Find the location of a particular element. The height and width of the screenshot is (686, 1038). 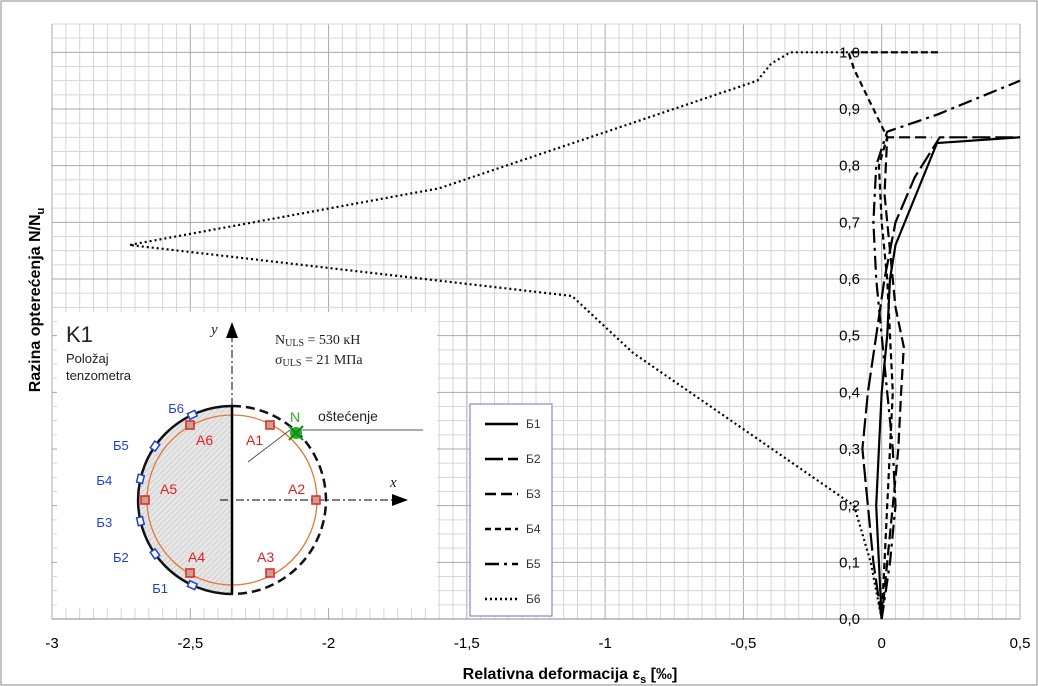

x-tick-label: 0 is located at coordinates (882, 643).